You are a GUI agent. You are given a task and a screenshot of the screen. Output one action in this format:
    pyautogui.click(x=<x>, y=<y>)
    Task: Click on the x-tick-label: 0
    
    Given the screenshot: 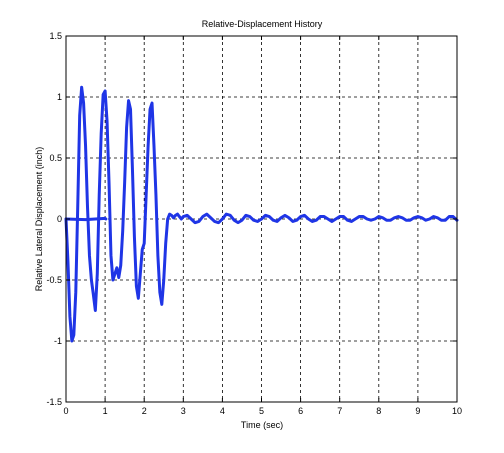 What is the action you would take?
    pyautogui.click(x=65, y=411)
    